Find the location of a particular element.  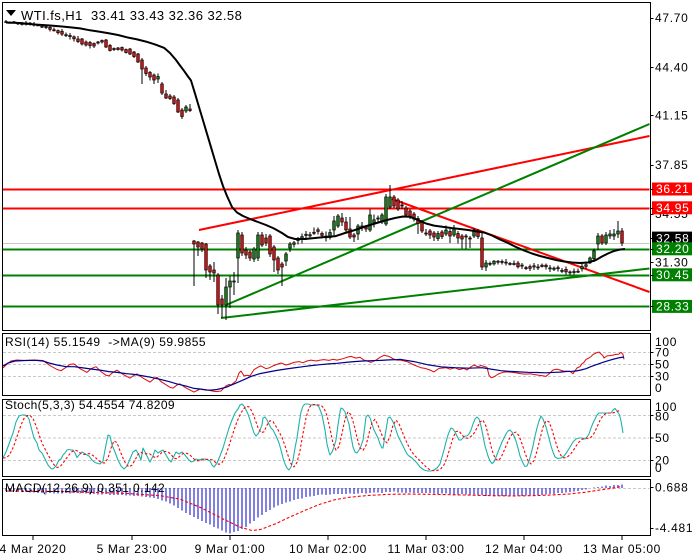

svg-text: 11 Mar 03:00 is located at coordinates (425, 549).